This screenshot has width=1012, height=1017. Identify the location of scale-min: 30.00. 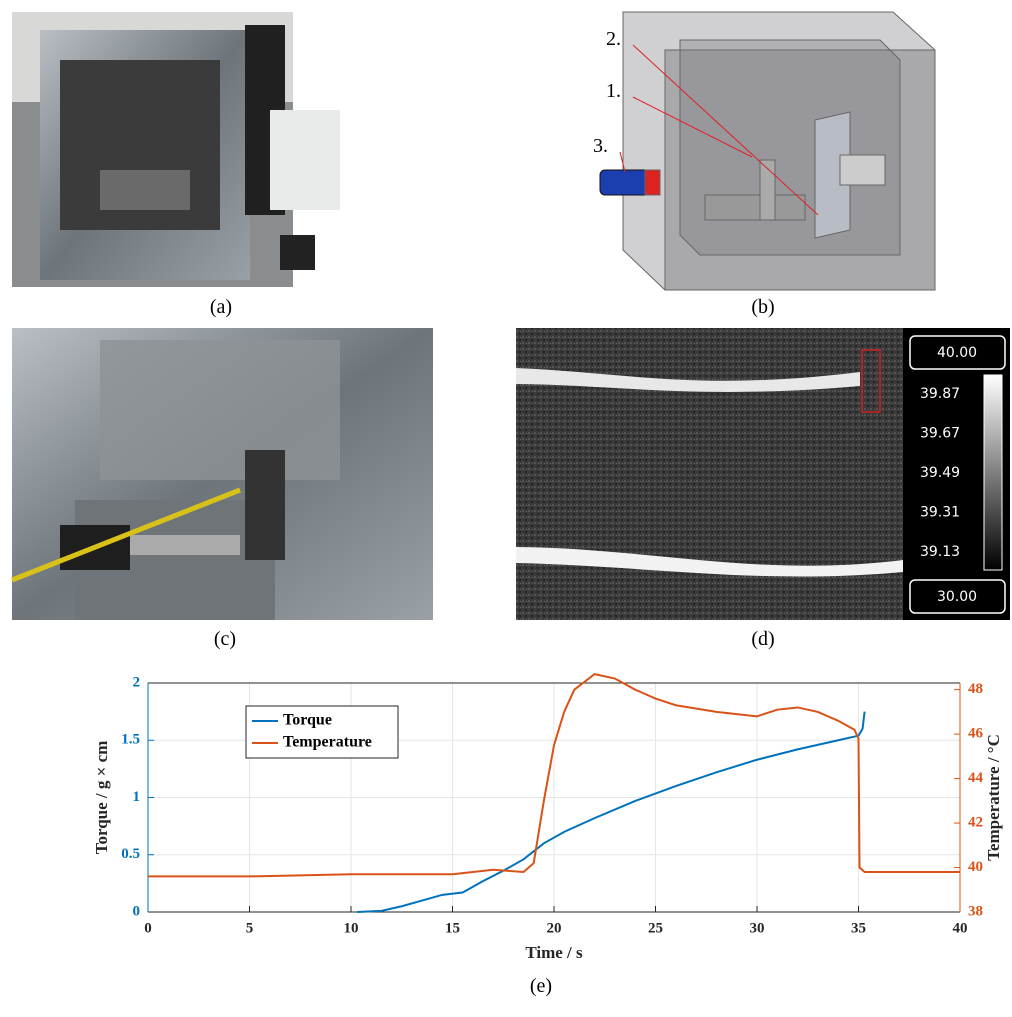
(957, 597).